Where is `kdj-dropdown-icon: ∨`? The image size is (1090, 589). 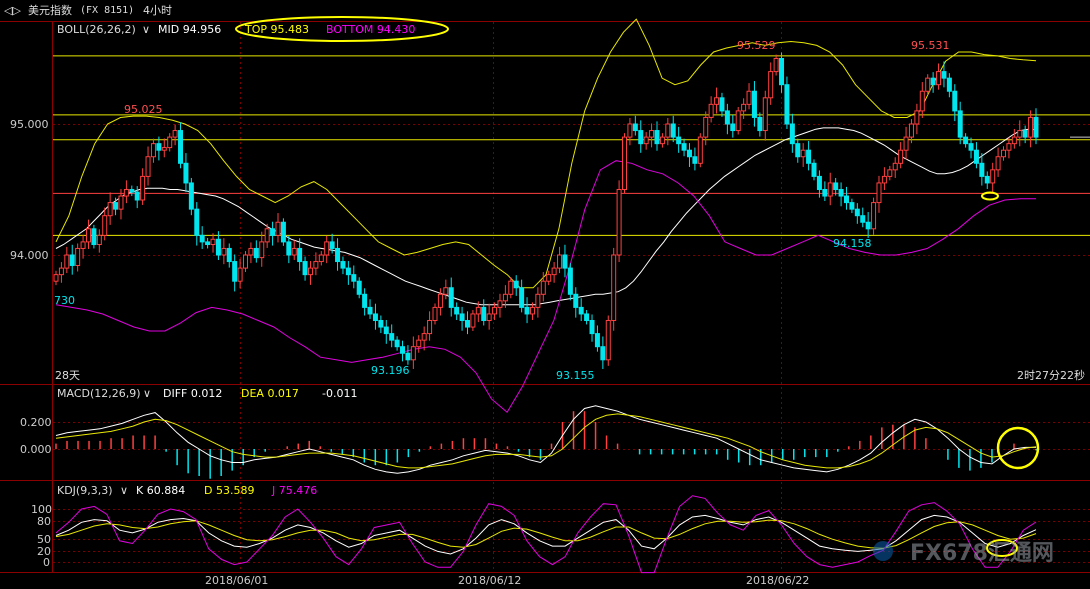
kdj-dropdown-icon: ∨ is located at coordinates (124, 490).